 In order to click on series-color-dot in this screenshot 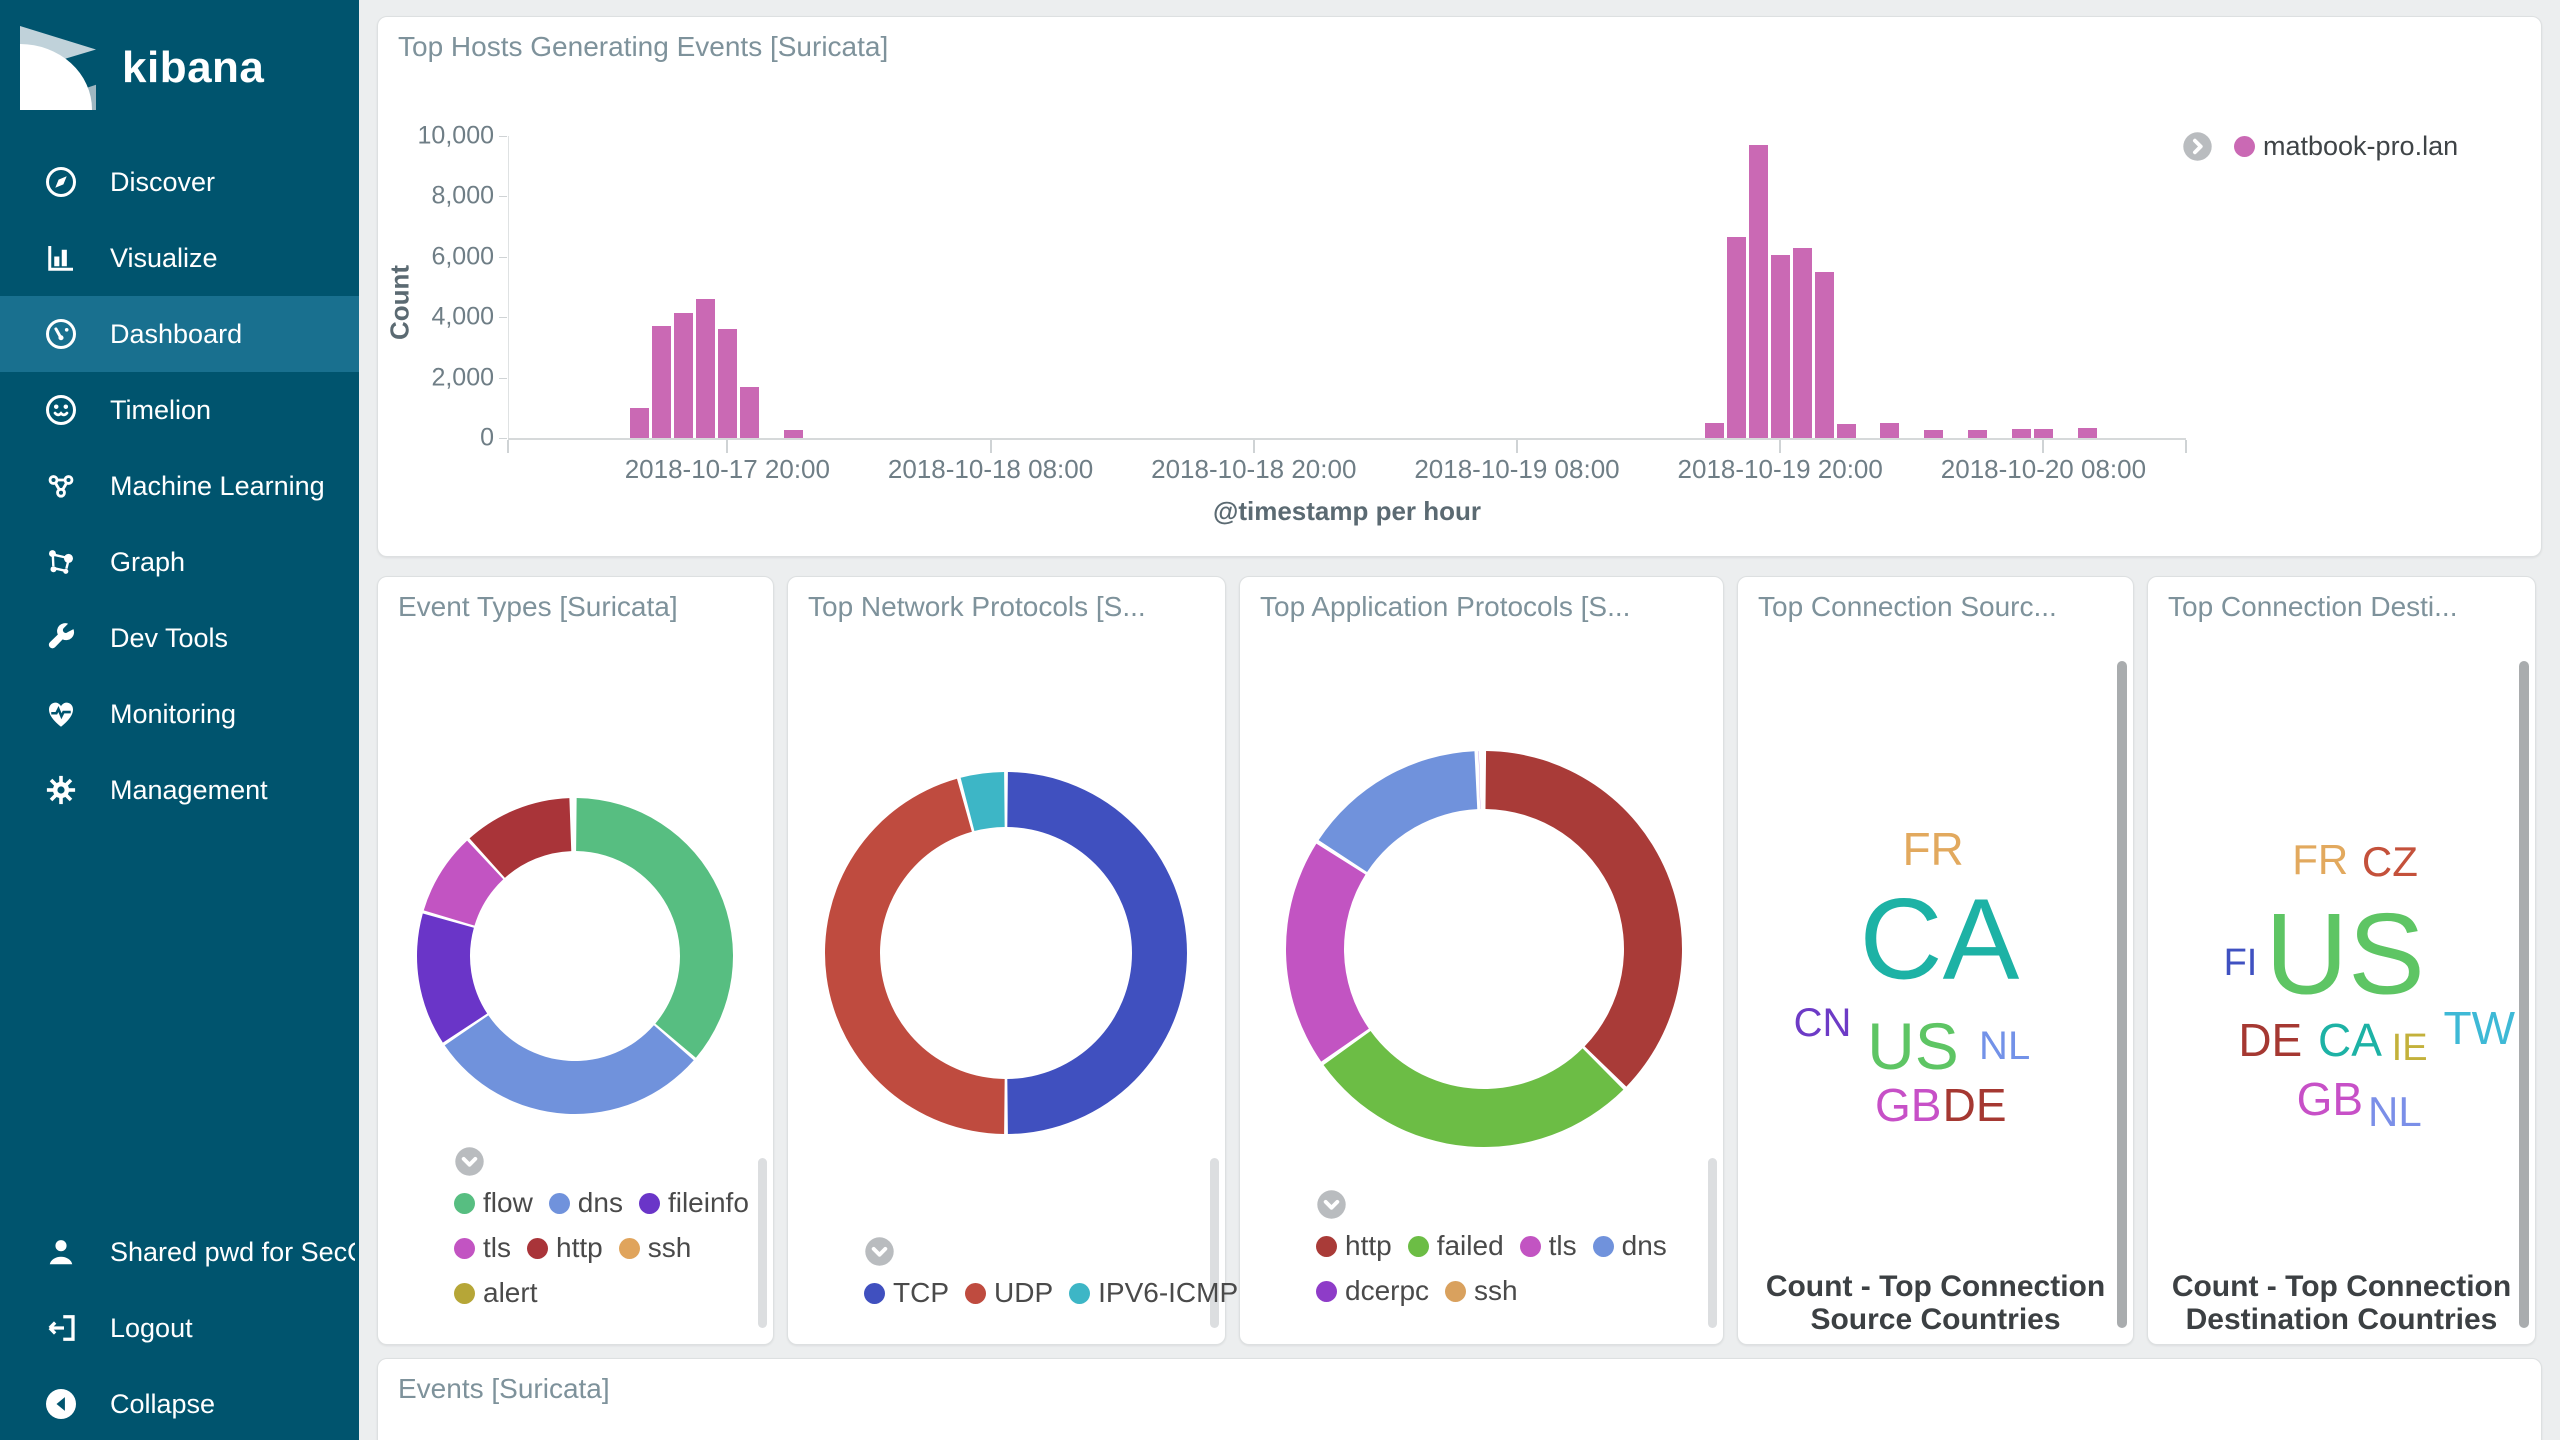, I will do `click(2244, 146)`.